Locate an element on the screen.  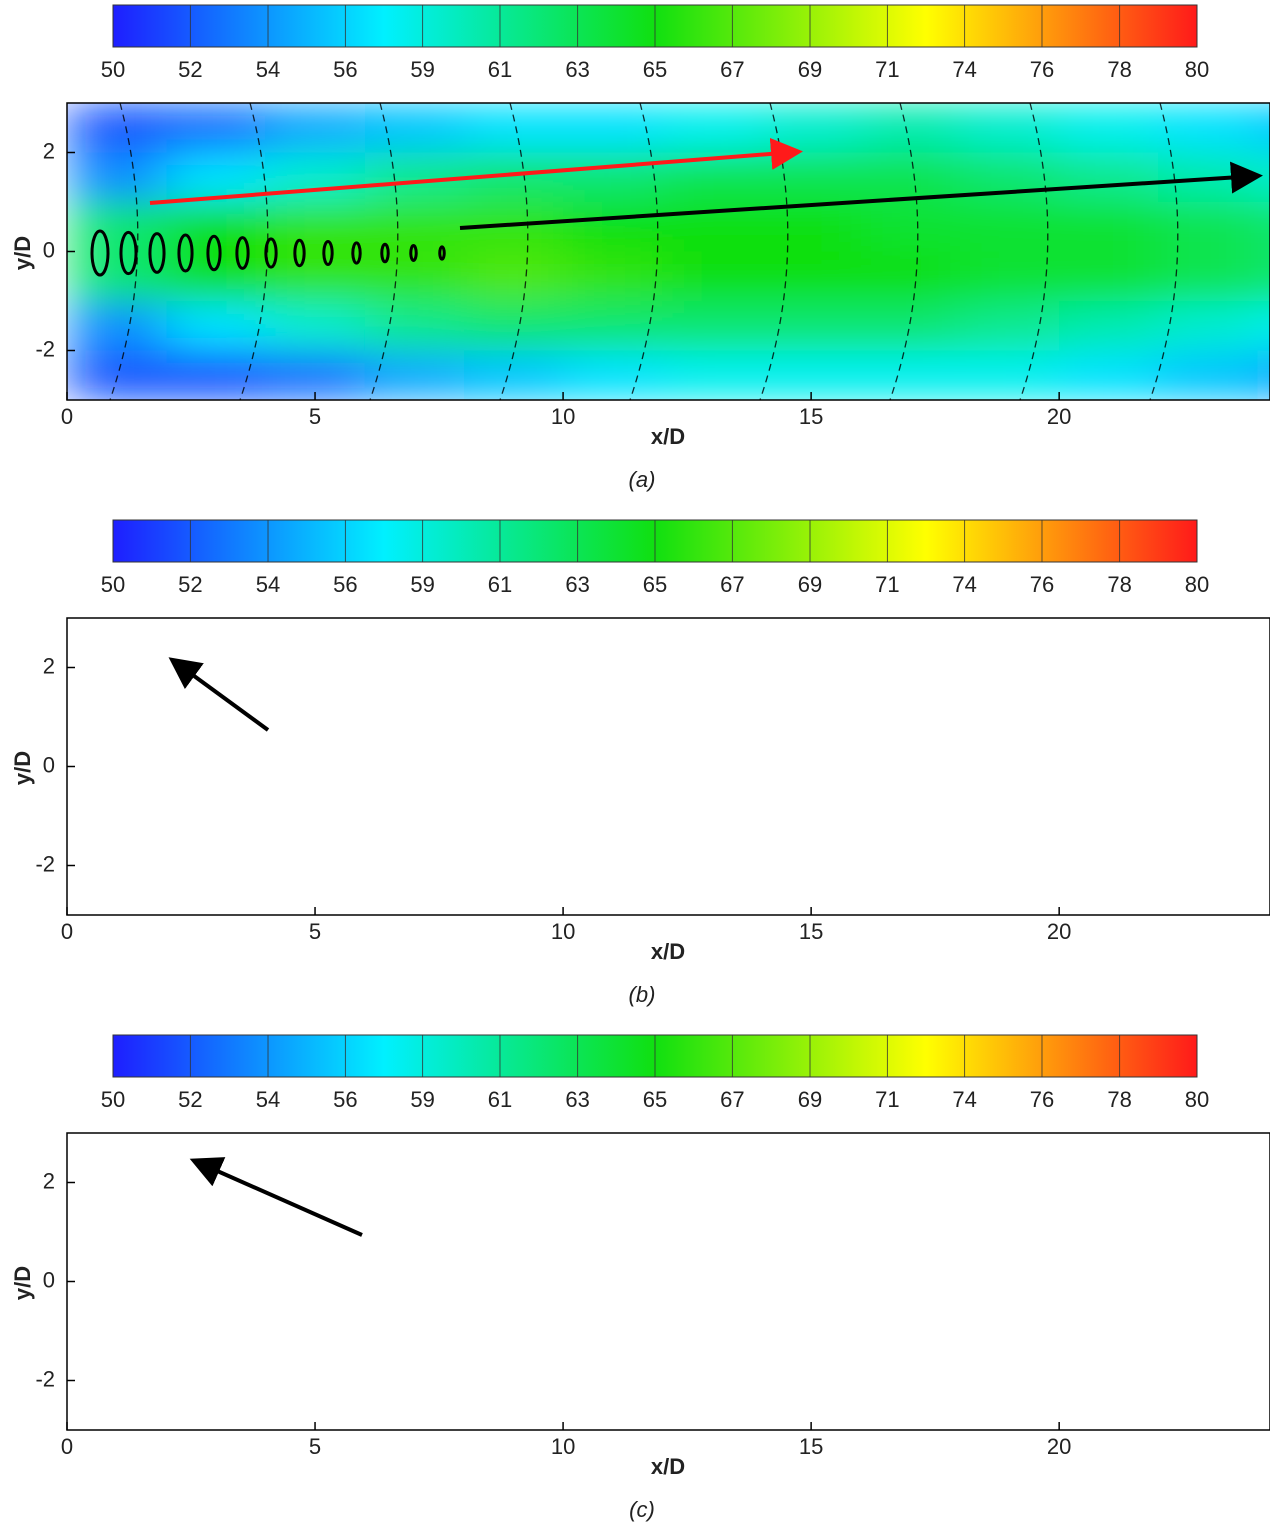
colorbar-tick-label: 80 is located at coordinates (1197, 584).